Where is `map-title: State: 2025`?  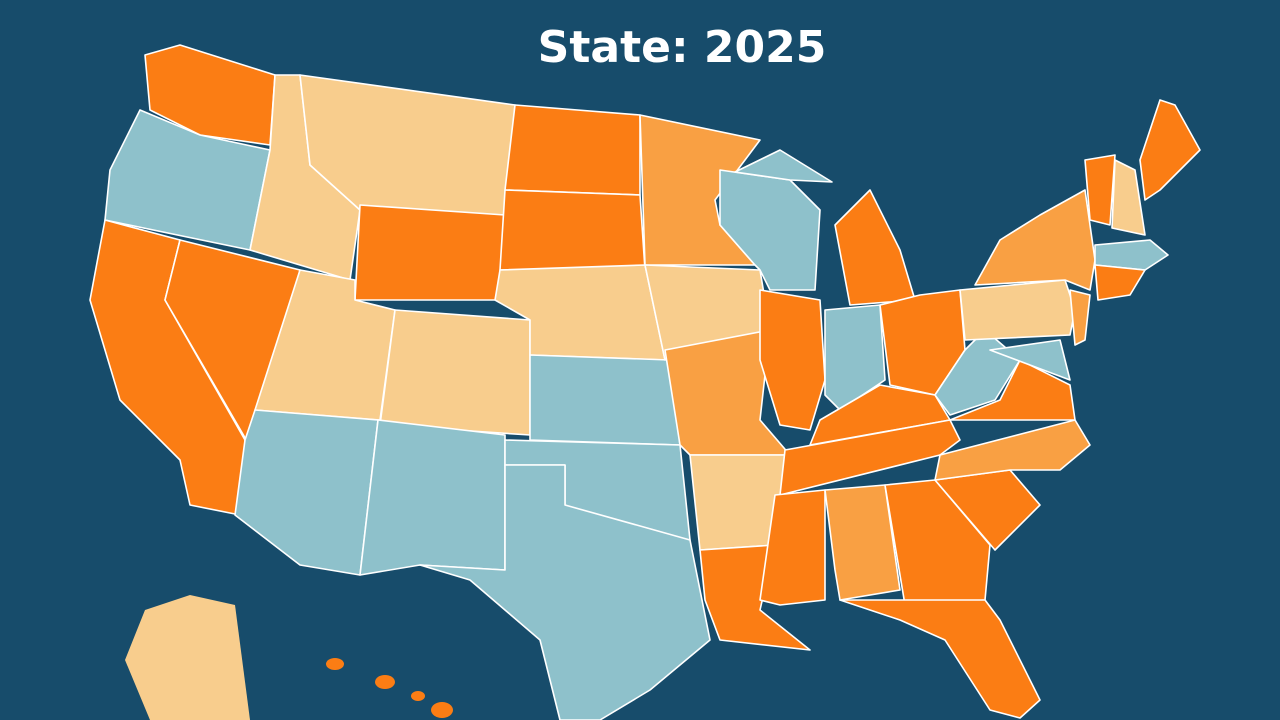
map-title: State: 2025 is located at coordinates (682, 47).